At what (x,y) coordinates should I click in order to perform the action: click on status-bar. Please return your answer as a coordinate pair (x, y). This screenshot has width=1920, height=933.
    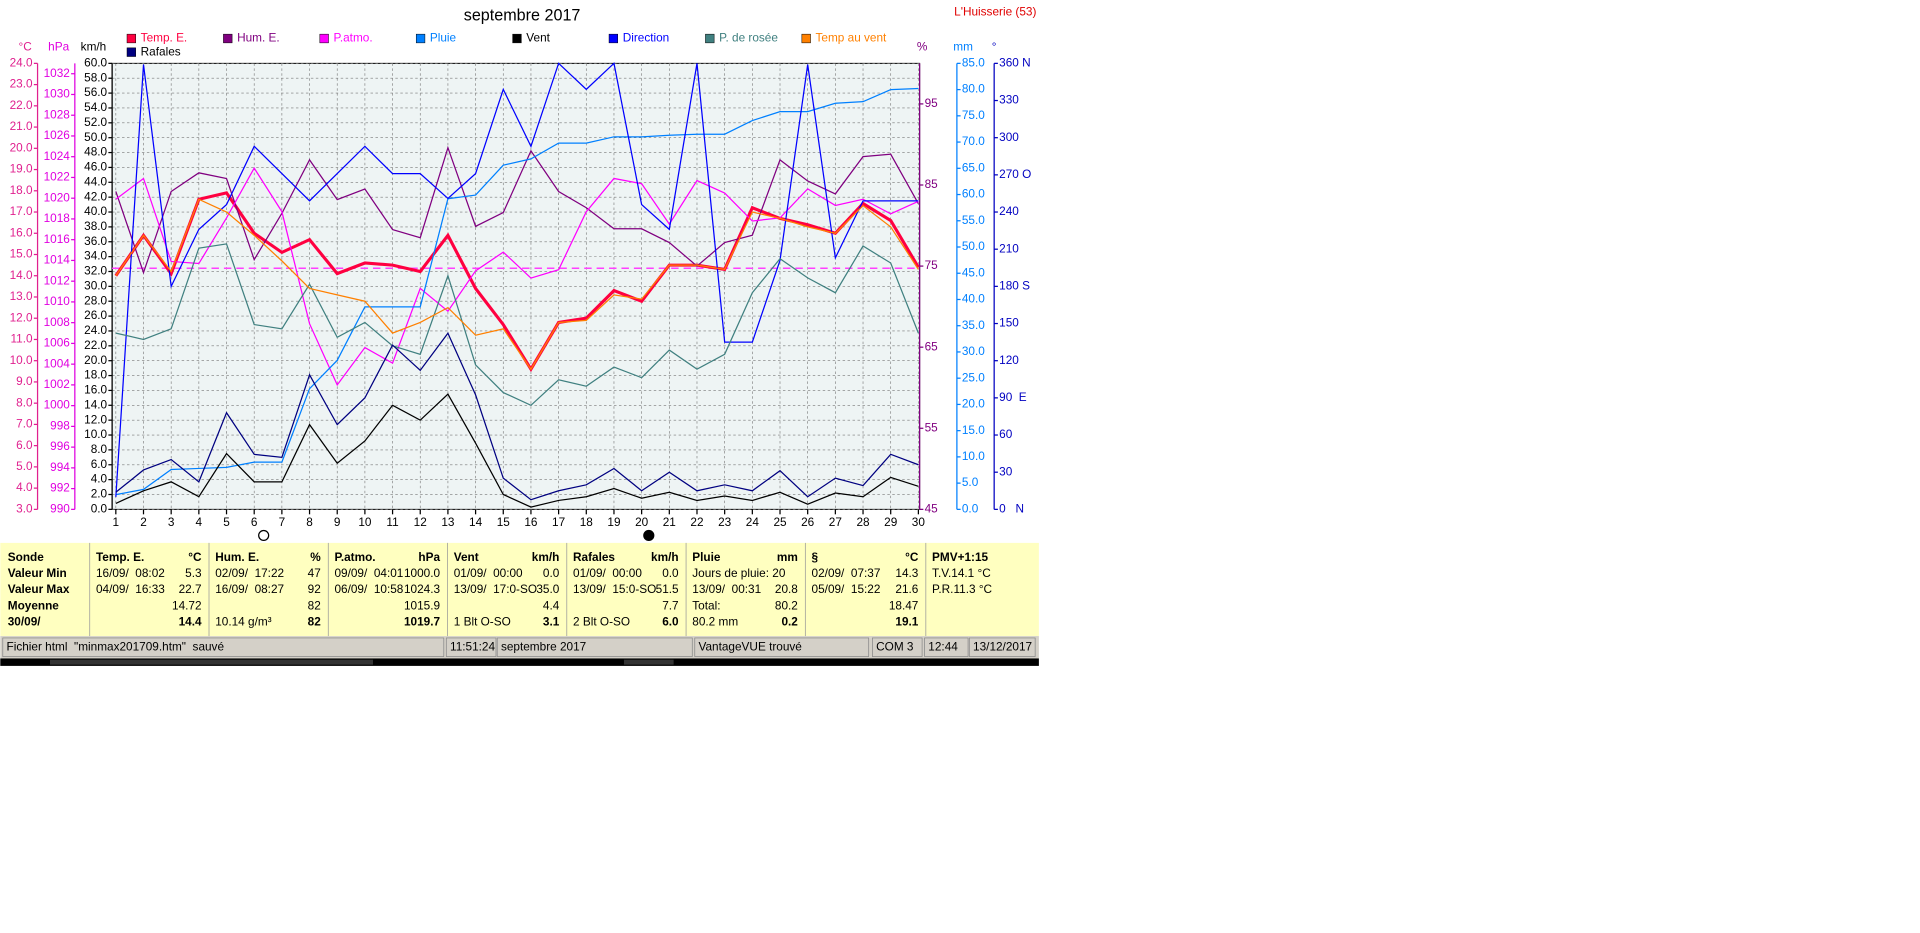
    Looking at the image, I should click on (519, 647).